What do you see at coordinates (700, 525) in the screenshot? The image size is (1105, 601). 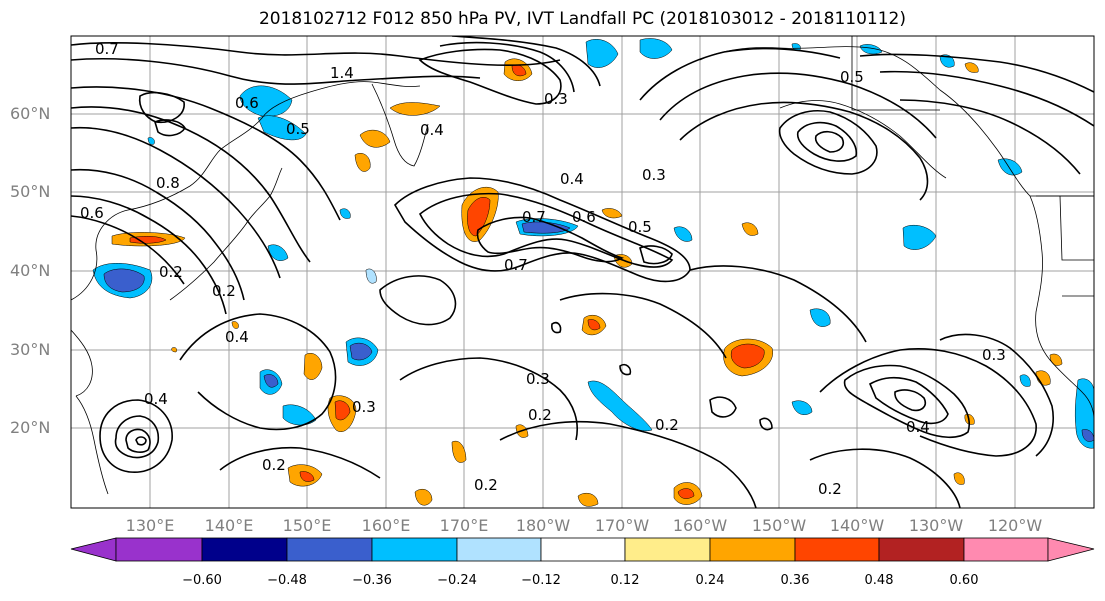 I see `lon-label: 160°W` at bounding box center [700, 525].